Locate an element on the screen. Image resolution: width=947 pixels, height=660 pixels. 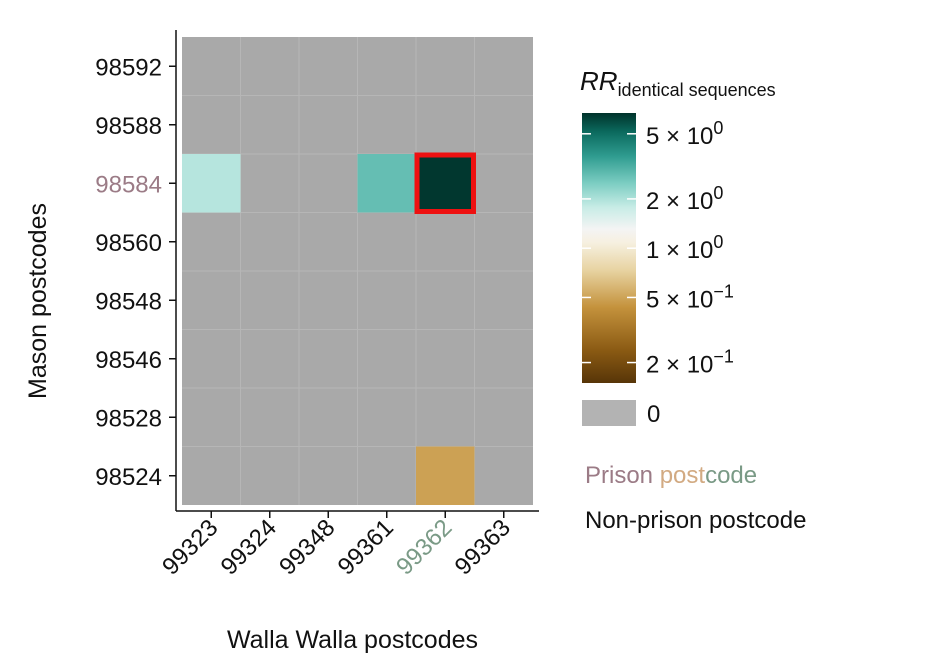
prison-label-part-2: post is located at coordinates (682, 475).